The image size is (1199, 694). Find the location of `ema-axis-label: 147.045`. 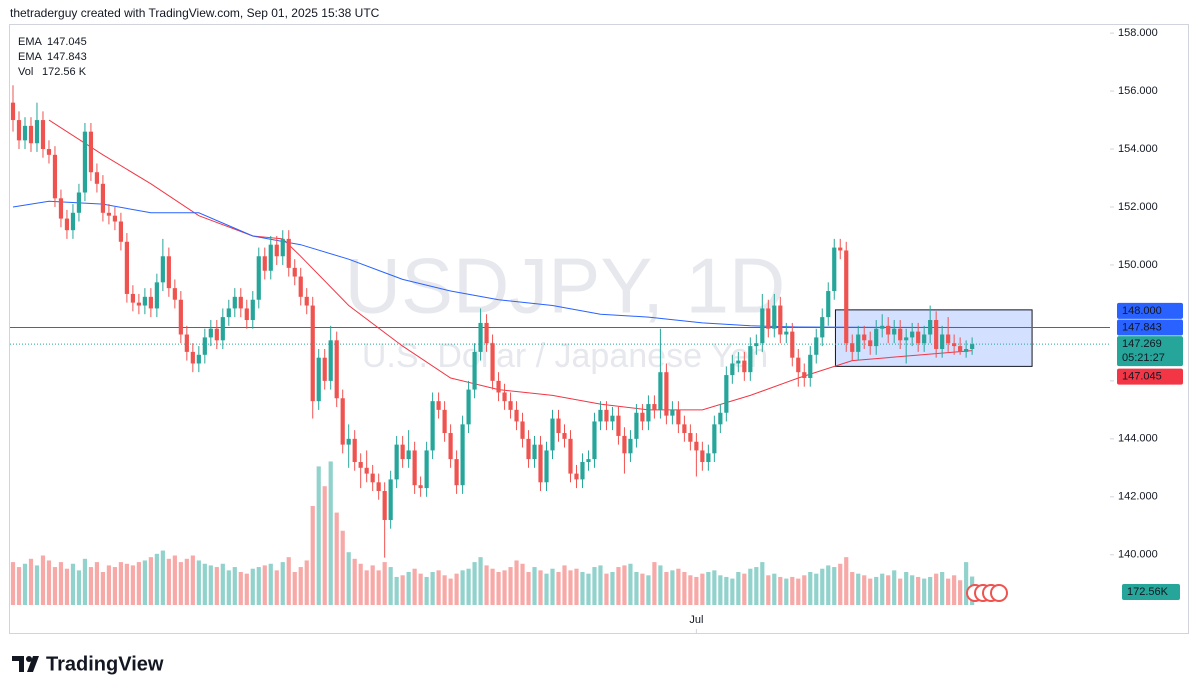

ema-axis-label: 147.045 is located at coordinates (1142, 376).